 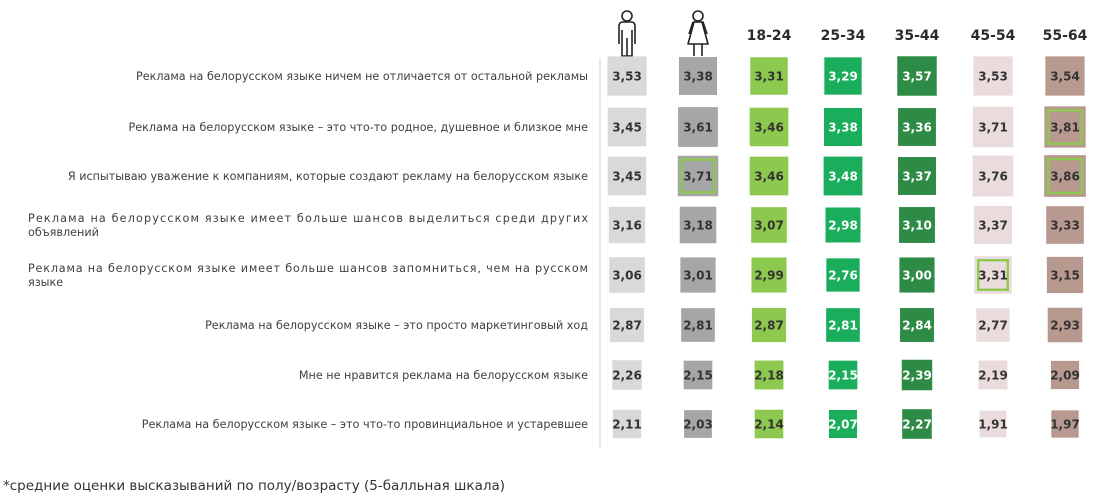 What do you see at coordinates (627, 425) in the screenshot?
I see `cell-value: 2,11` at bounding box center [627, 425].